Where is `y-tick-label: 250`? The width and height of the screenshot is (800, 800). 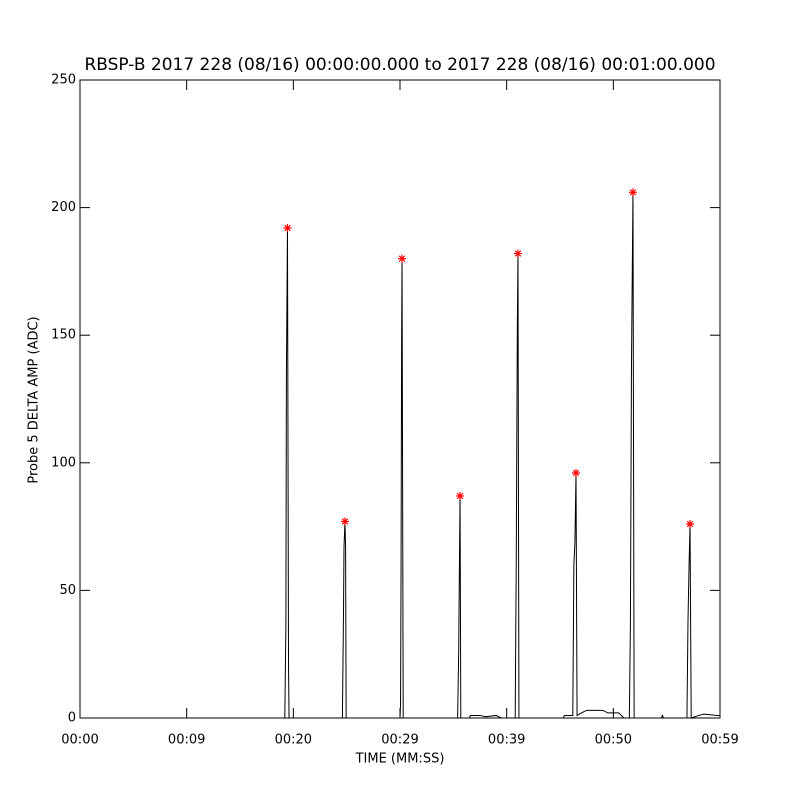 y-tick-label: 250 is located at coordinates (63, 80).